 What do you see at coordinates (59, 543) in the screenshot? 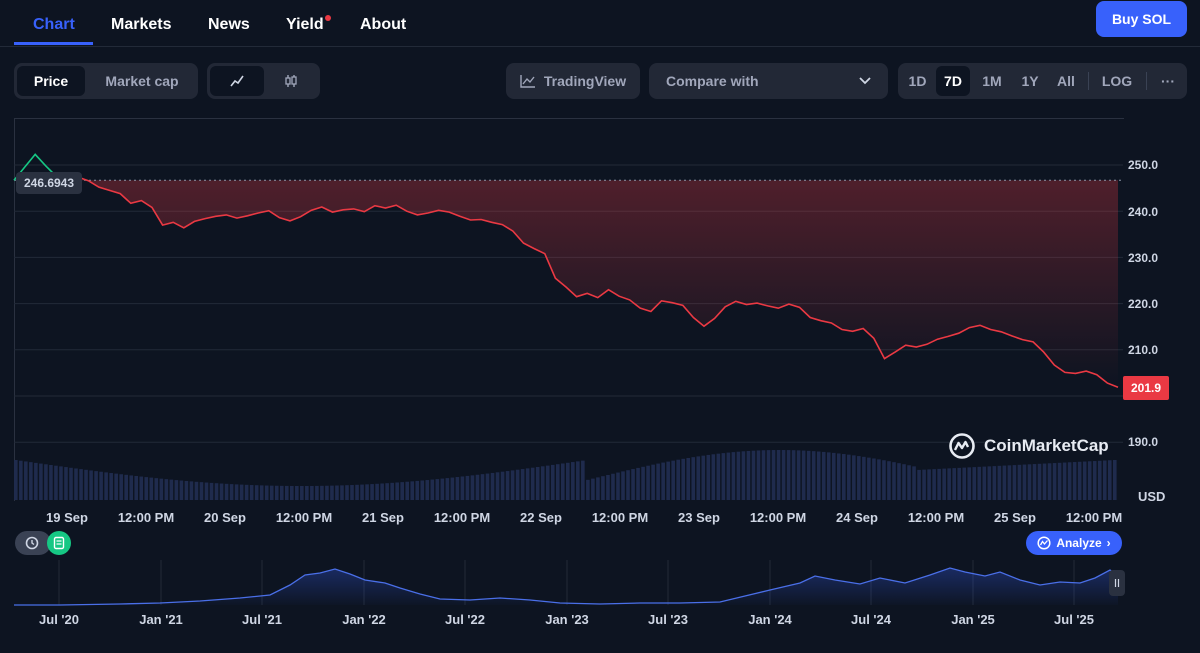
I see `notes-icon` at bounding box center [59, 543].